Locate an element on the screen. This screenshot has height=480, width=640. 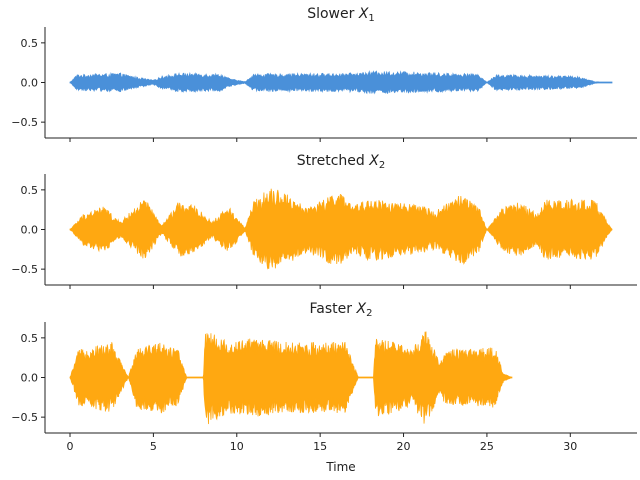
title-text: Slower is located at coordinates (333, 14).